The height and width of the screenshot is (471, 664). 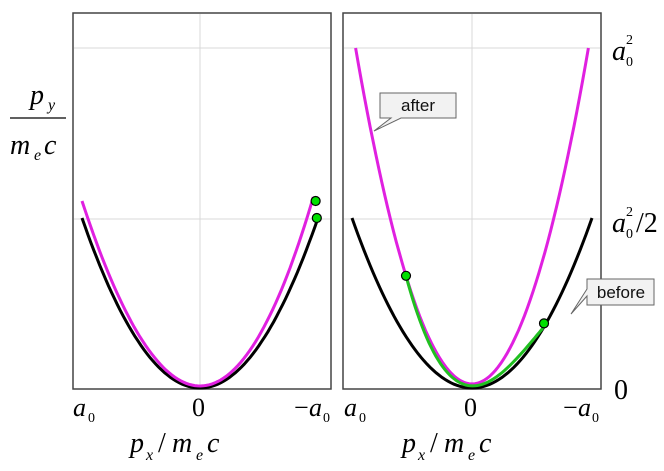 I want to click on right-tick-zero: 0, so click(x=470, y=407).